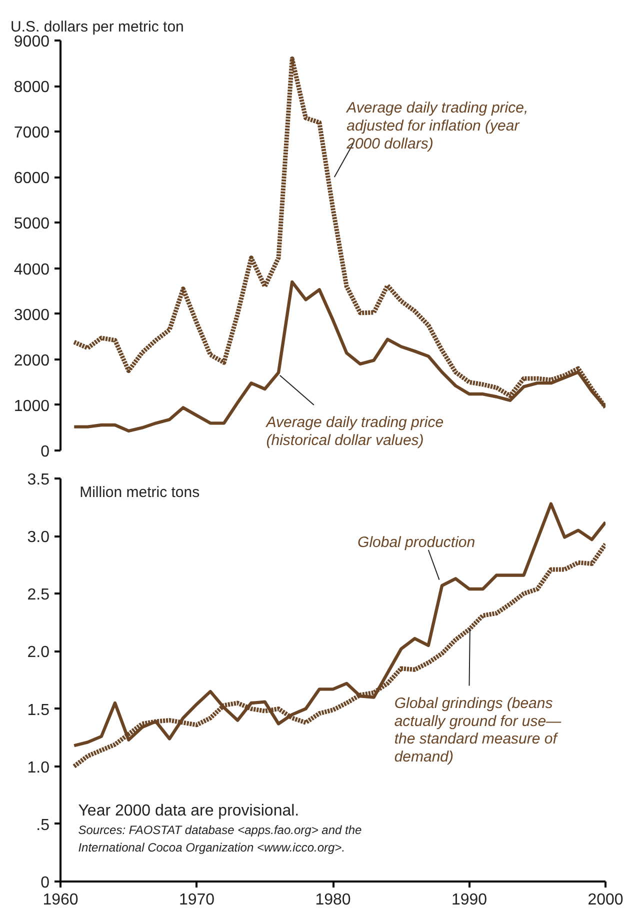 The height and width of the screenshot is (916, 630). What do you see at coordinates (469, 900) in the screenshot?
I see `x-tick-label: 1990` at bounding box center [469, 900].